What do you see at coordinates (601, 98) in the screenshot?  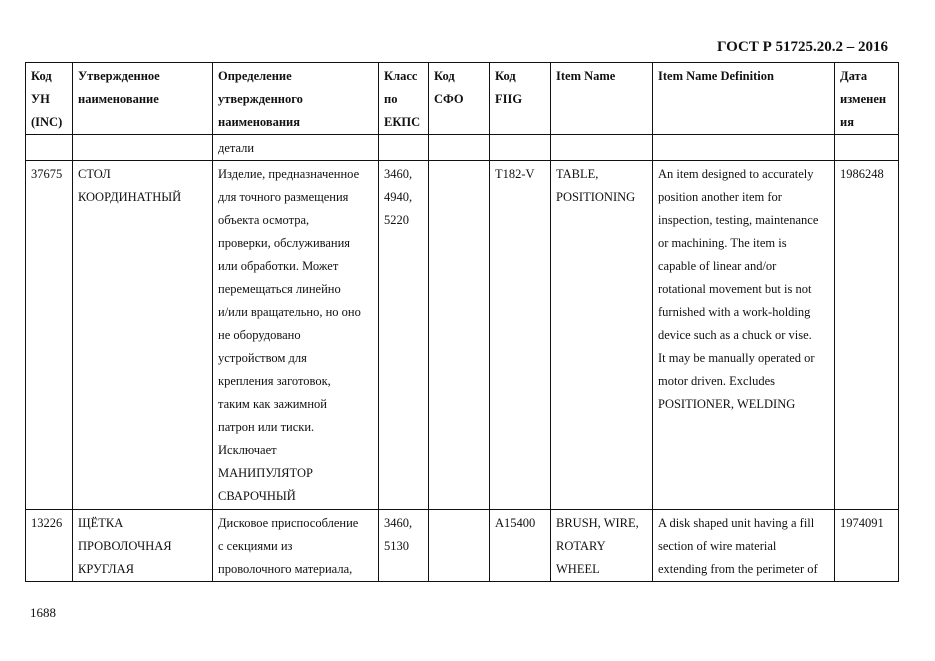 I see `col-header-item-name: Item Name` at bounding box center [601, 98].